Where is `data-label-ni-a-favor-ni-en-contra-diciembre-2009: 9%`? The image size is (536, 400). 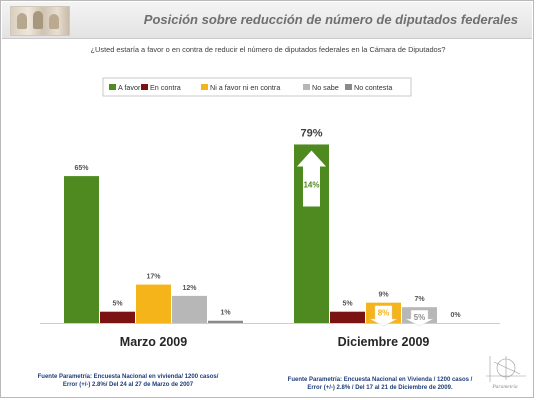
data-label-ni-a-favor-ni-en-contra-diciembre-2009: 9% is located at coordinates (383, 295).